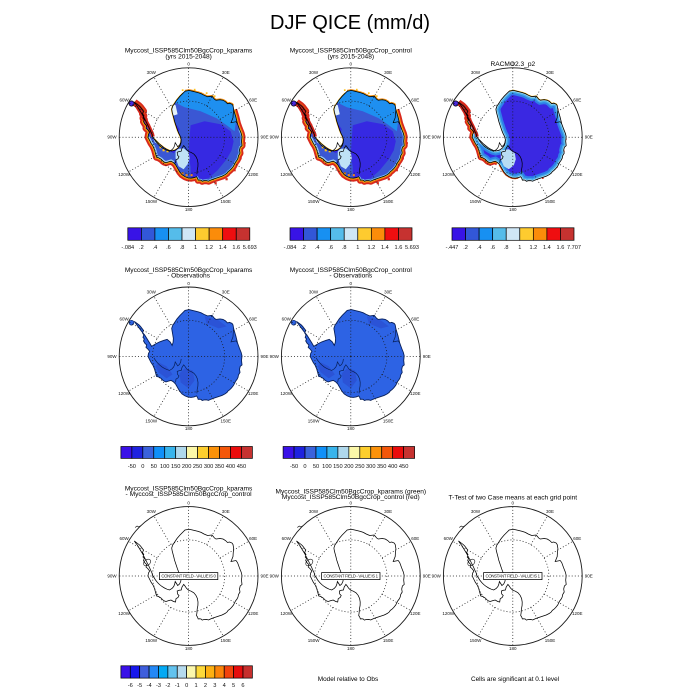 The width and height of the screenshot is (700, 700). What do you see at coordinates (155, 248) in the screenshot?
I see `svg-text: .4` at bounding box center [155, 248].